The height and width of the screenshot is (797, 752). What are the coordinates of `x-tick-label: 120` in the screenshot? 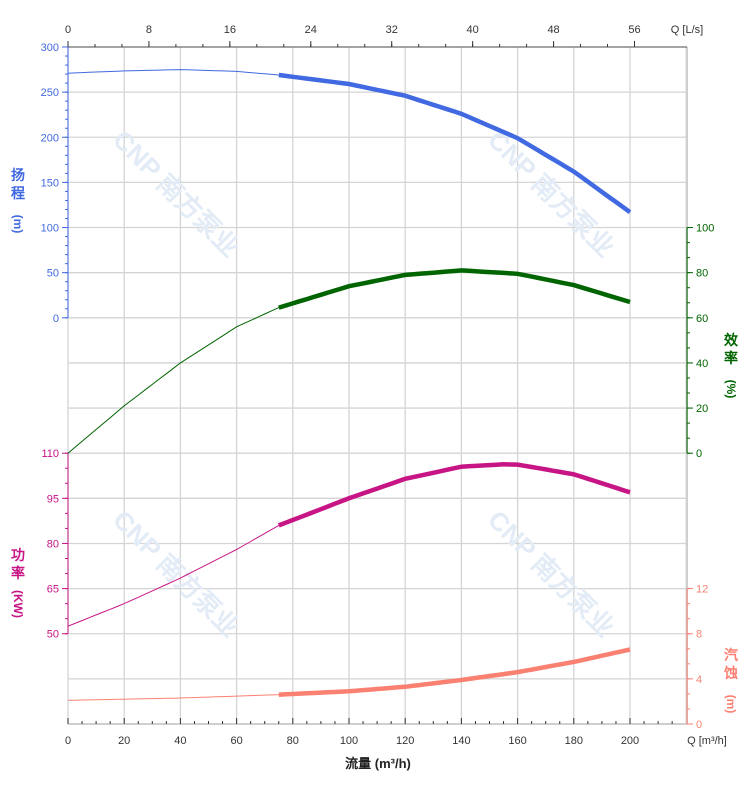 It's located at (405, 741).